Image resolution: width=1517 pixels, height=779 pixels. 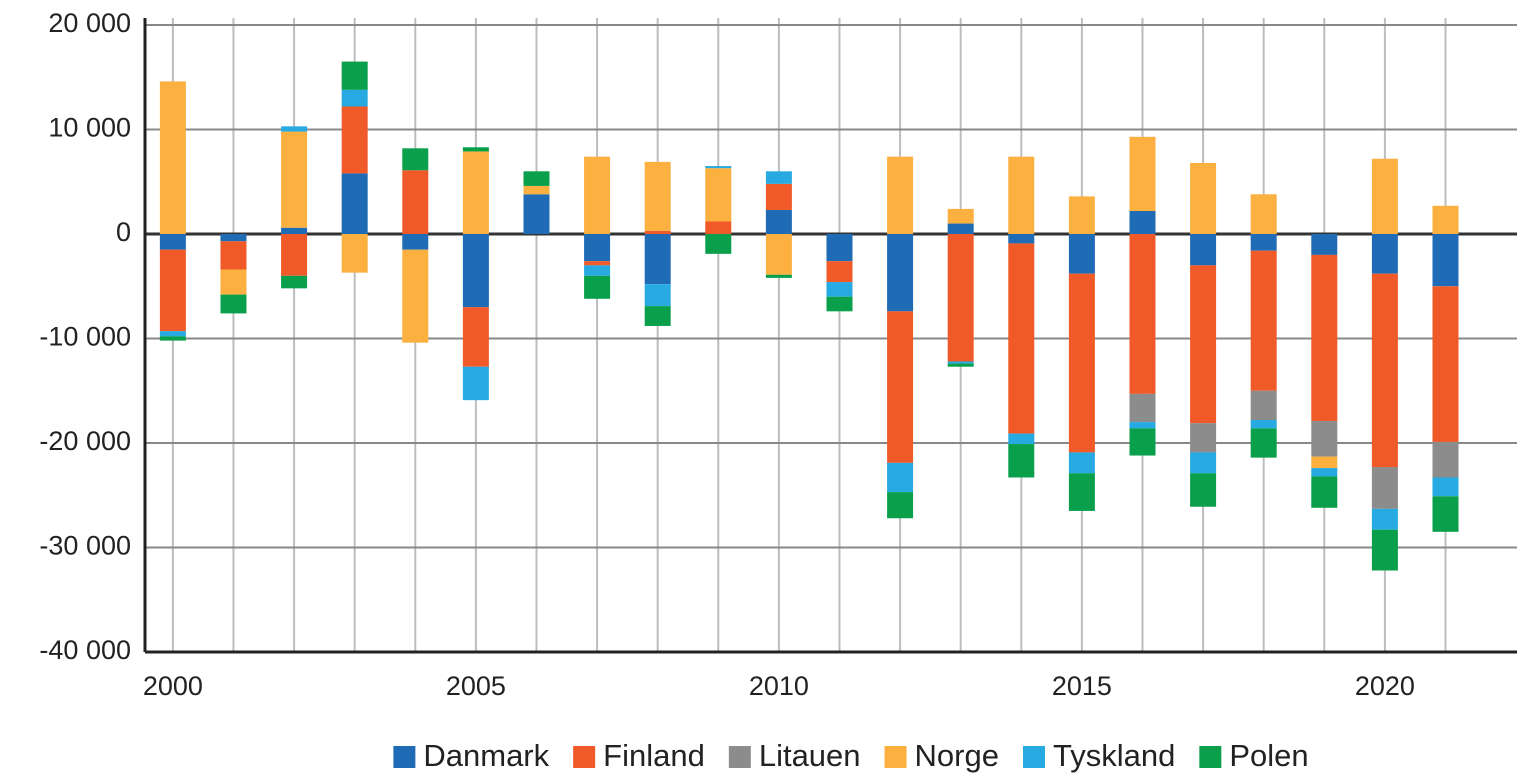 I want to click on y-tick-label: -30 000, so click(x=85, y=546).